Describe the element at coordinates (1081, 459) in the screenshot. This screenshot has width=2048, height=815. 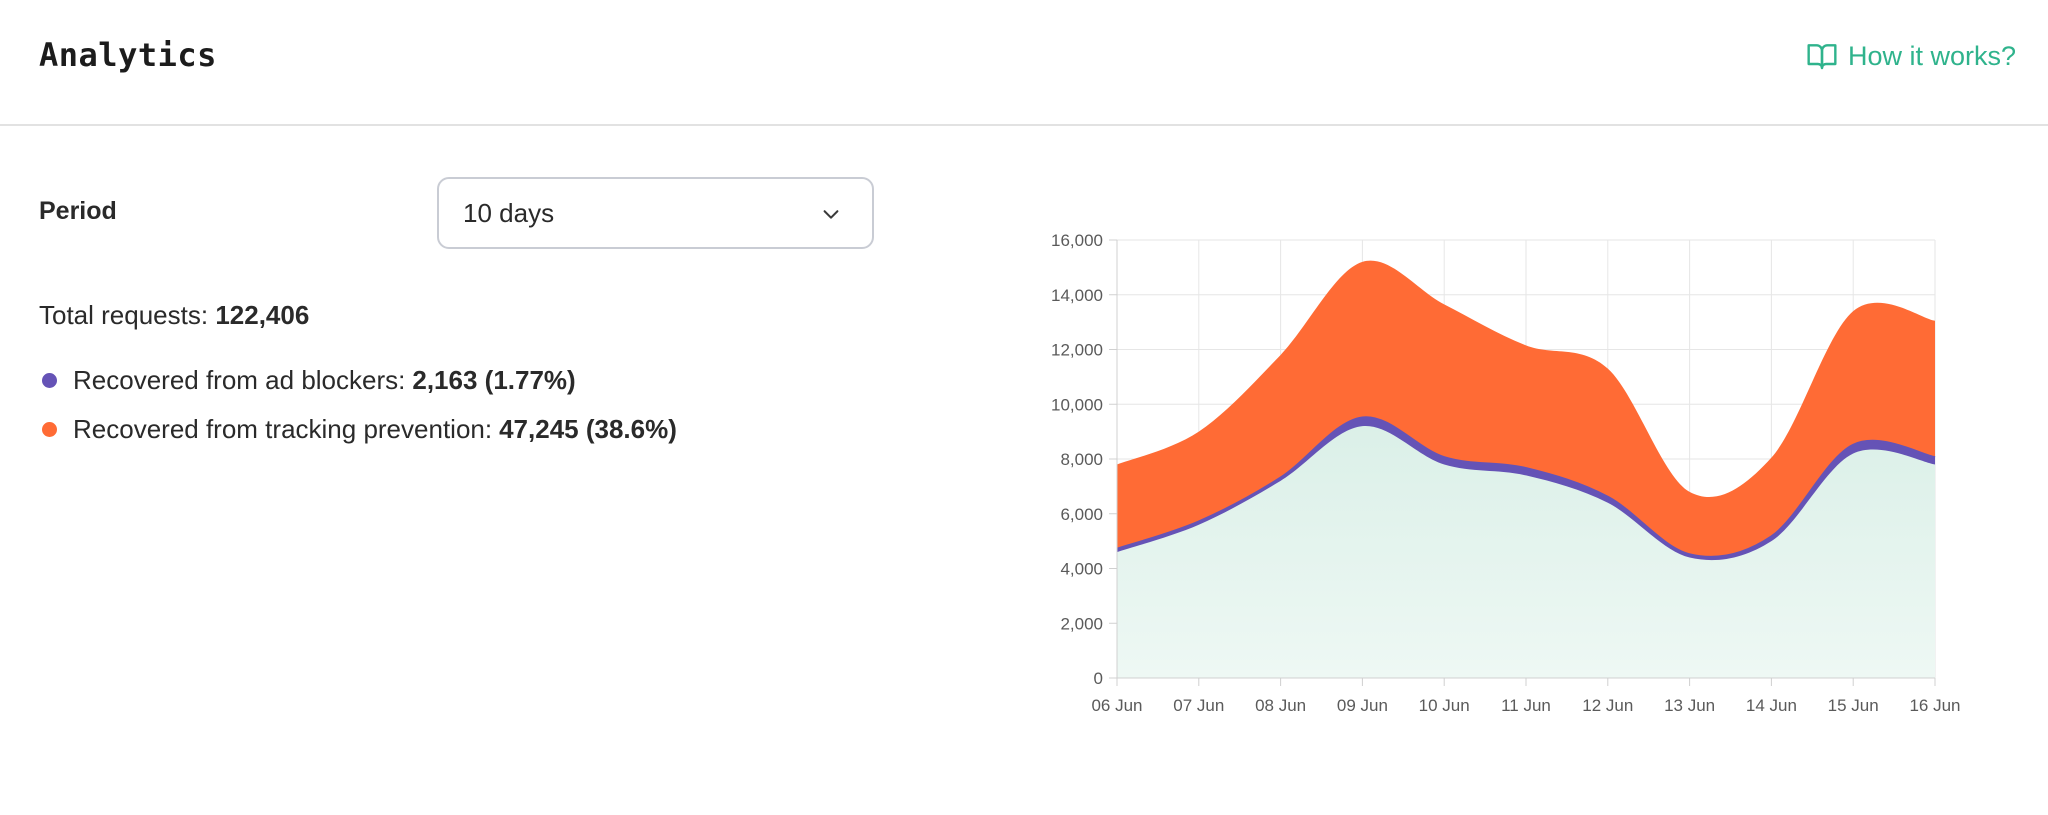
I see `y-tick-label: 8,000` at that location.